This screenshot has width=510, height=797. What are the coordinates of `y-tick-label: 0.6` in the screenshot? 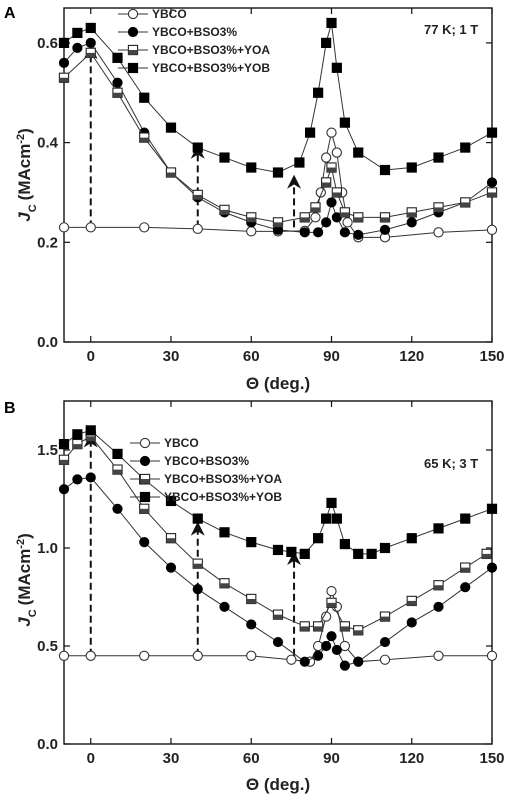 It's located at (47, 43).